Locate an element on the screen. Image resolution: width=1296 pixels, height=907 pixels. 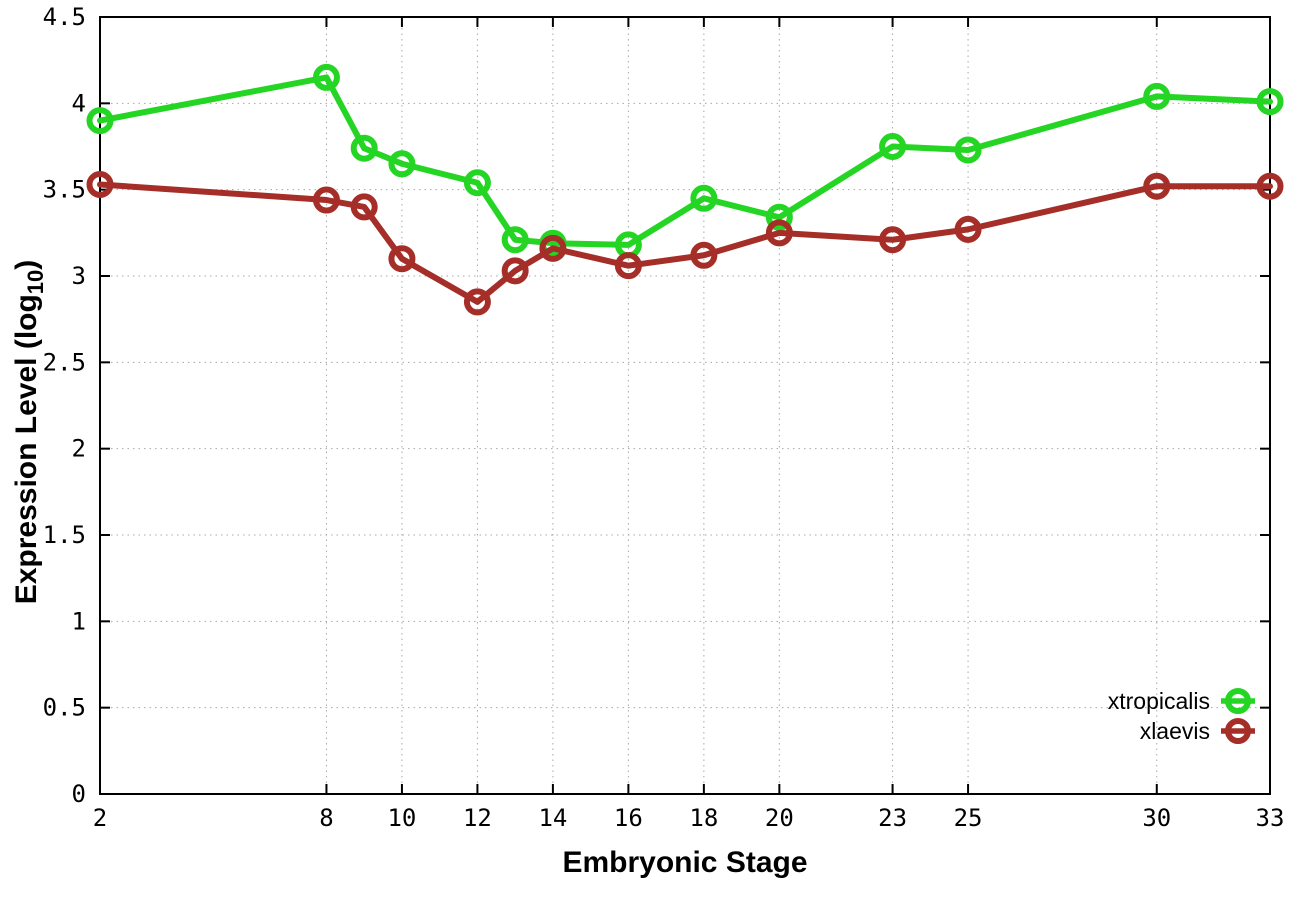
x-tick-label: 8 is located at coordinates (326, 818).